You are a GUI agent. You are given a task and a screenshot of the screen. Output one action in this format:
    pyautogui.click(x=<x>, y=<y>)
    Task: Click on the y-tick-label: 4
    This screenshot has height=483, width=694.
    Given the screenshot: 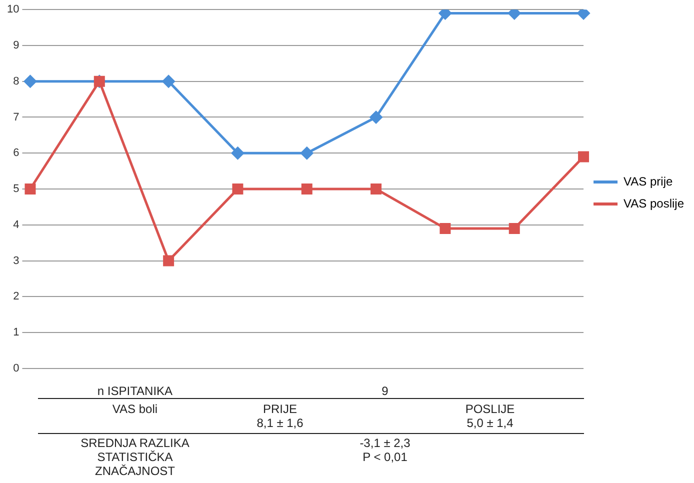 What is the action you would take?
    pyautogui.click(x=16, y=224)
    